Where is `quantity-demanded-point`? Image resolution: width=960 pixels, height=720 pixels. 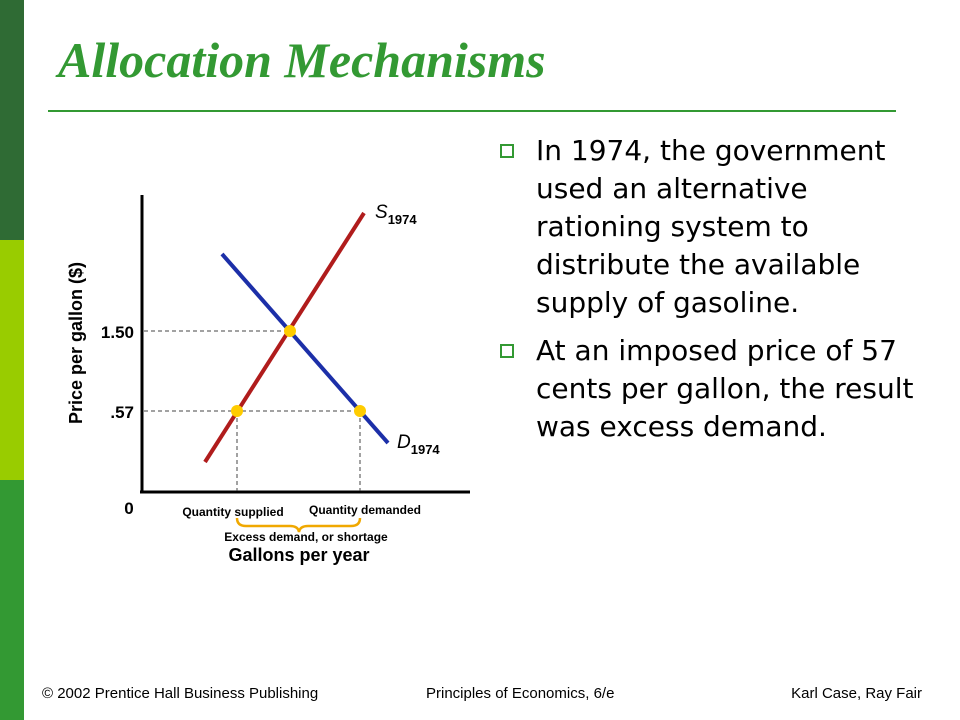
quantity-demanded-point is located at coordinates (360, 411).